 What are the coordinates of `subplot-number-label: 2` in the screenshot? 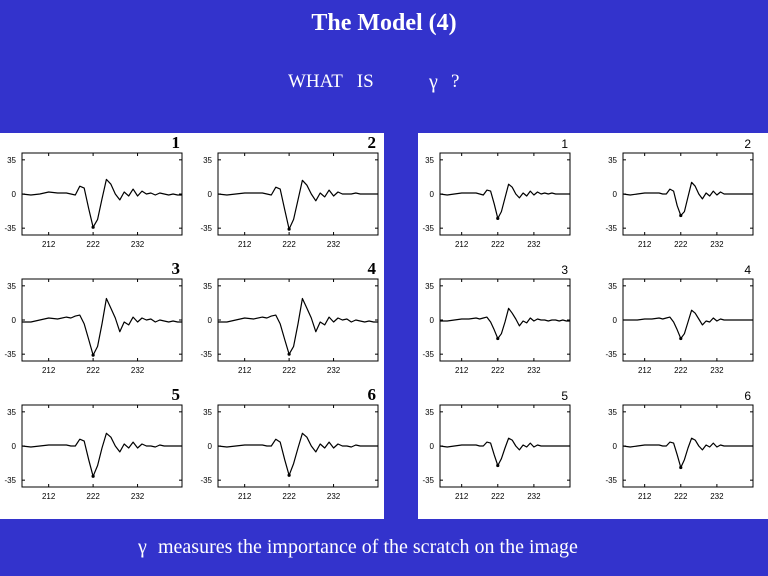 It's located at (372, 142).